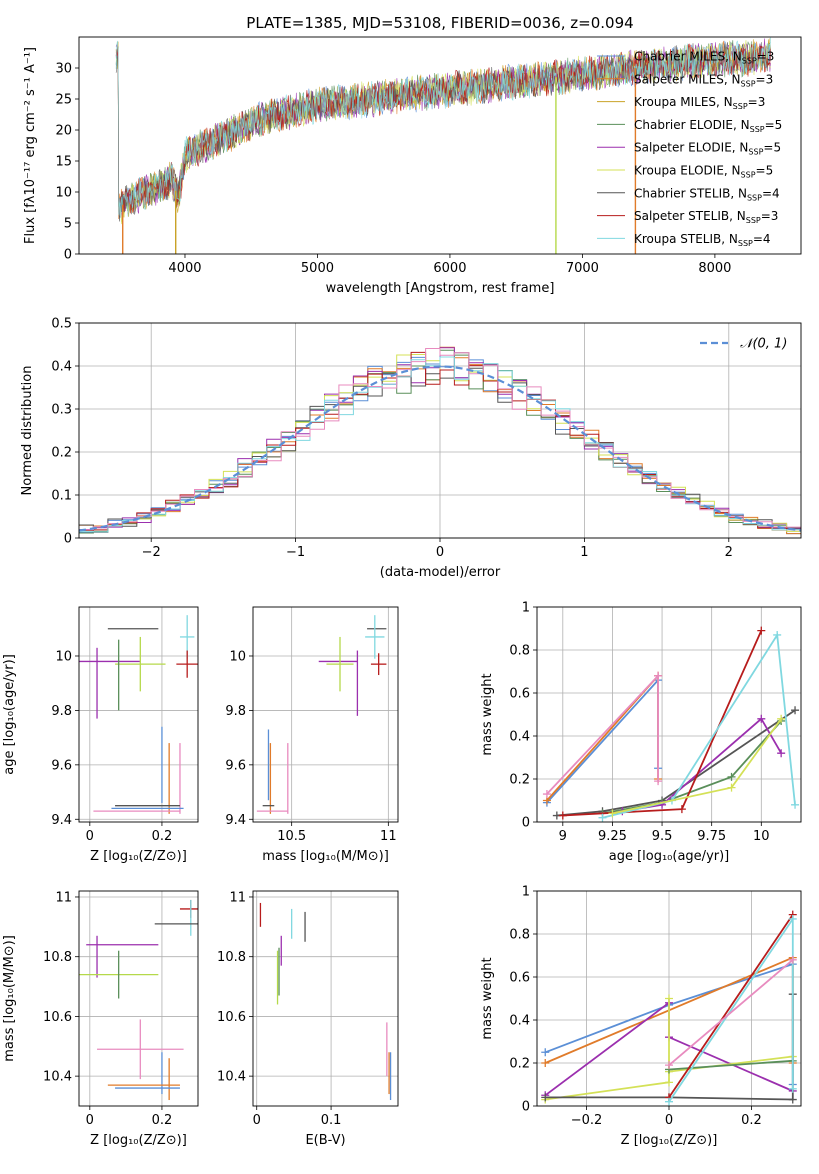  What do you see at coordinates (30, 145) in the screenshot?
I see `y-axis-label: Flux [fλ10⁻¹⁷ erg cm⁻² s⁻¹ A⁻¹]` at bounding box center [30, 145].